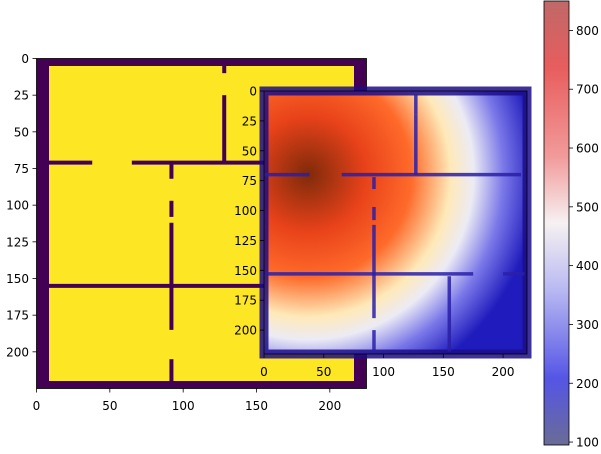  I want to click on left-y-tick-label: 50, so click(21, 132).